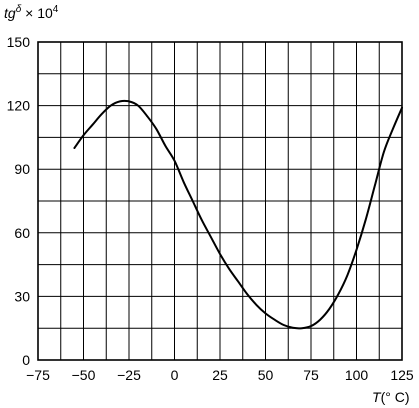 The width and height of the screenshot is (419, 408). Describe the element at coordinates (22, 169) in the screenshot. I see `y-tick-label: 90` at that location.